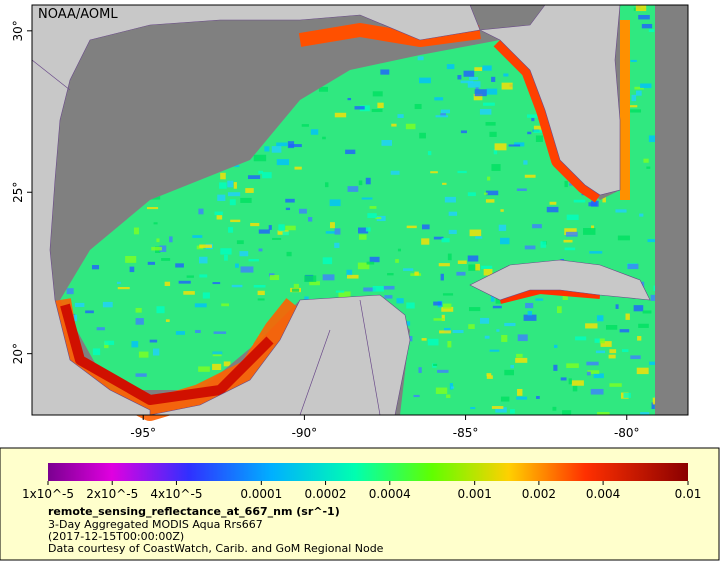  What do you see at coordinates (48, 494) in the screenshot?
I see `colorbar-tick-label: 1x10^-5` at bounding box center [48, 494].